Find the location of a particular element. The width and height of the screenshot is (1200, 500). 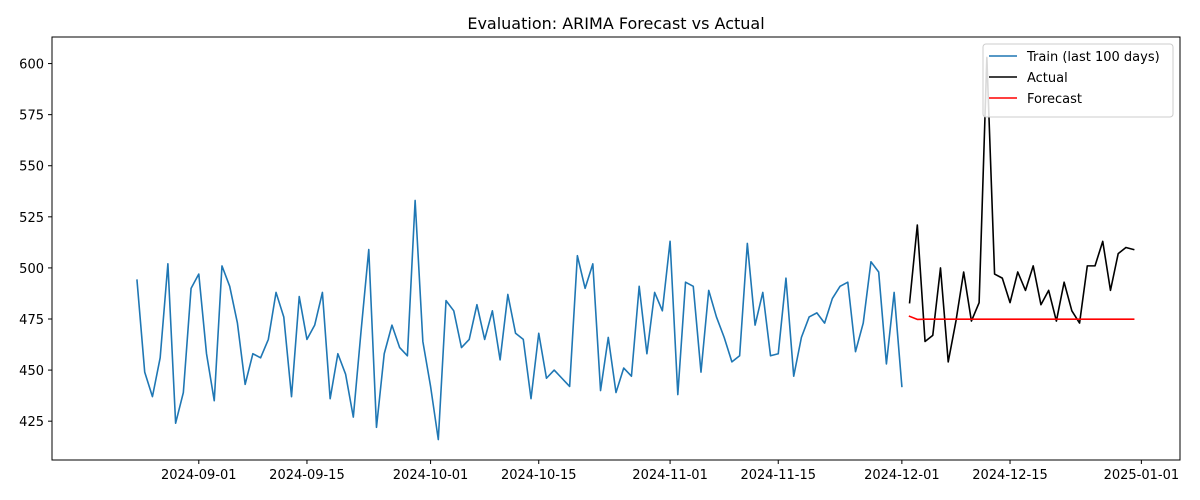

y-tick-label: 500 is located at coordinates (31, 269).